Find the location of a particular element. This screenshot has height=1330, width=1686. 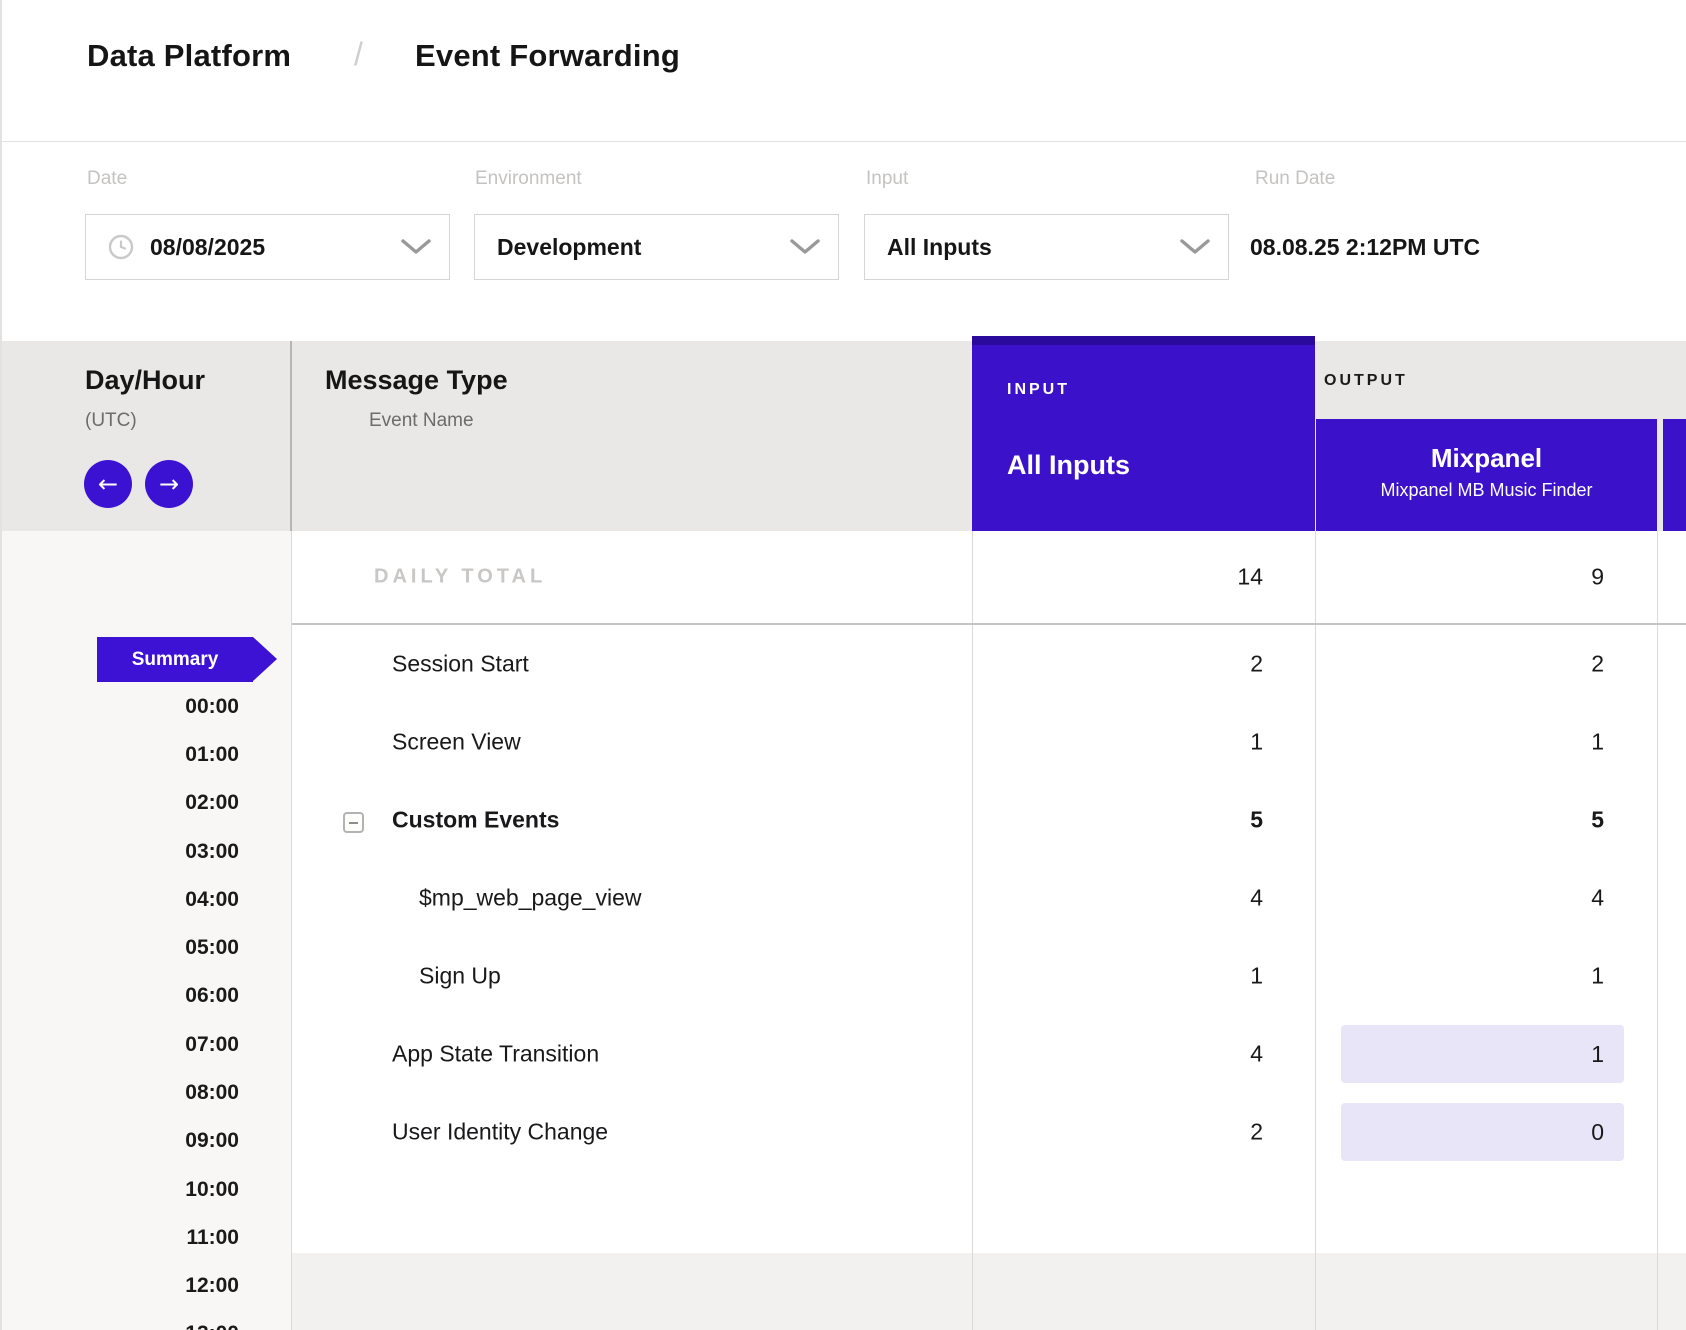

event-name: $mp_web_page_view is located at coordinates (530, 897).